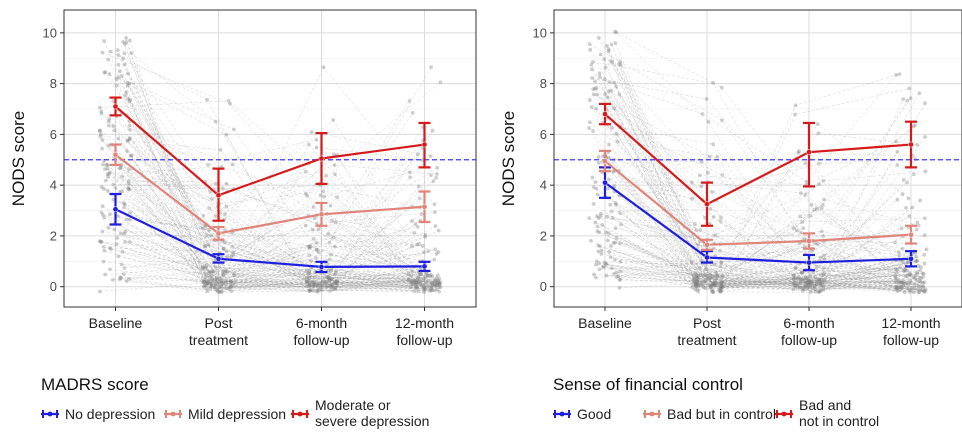  What do you see at coordinates (508, 158) in the screenshot?
I see `y-axis-title: NODS score` at bounding box center [508, 158].